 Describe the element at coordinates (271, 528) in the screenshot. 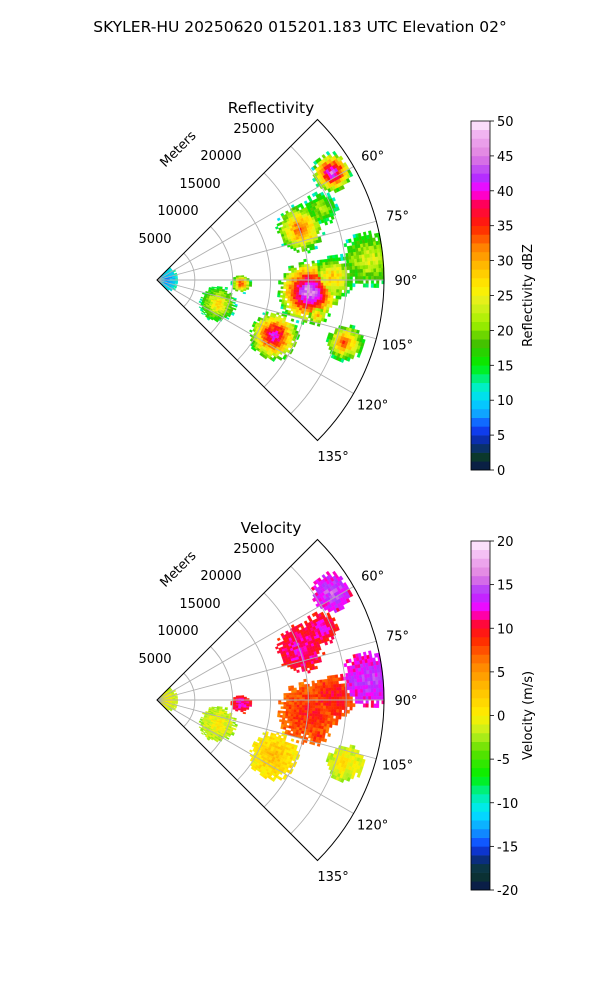

I see `panel-title: Velocity` at that location.